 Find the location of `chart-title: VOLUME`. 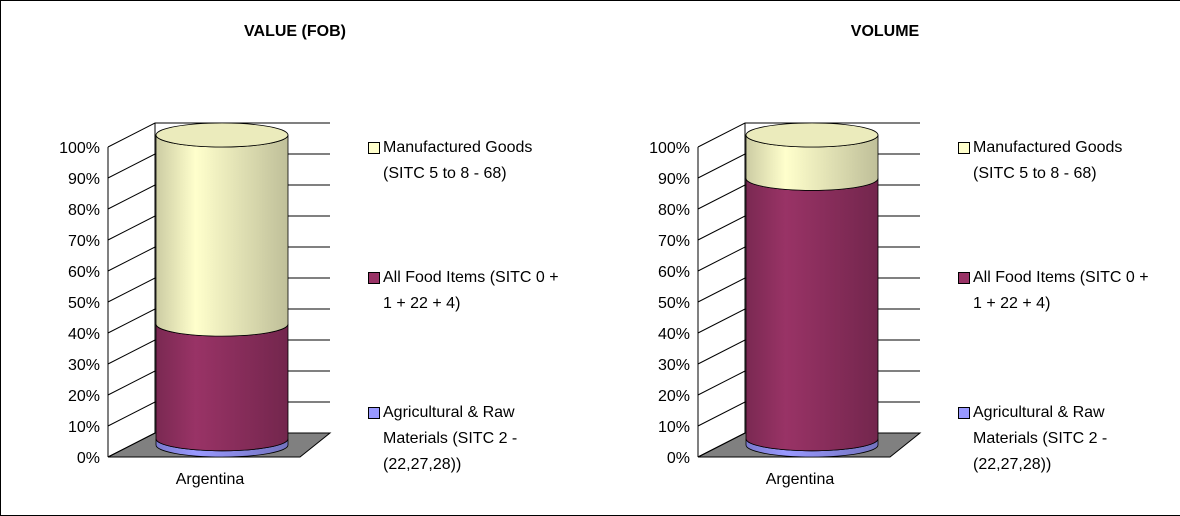

chart-title: VOLUME is located at coordinates (885, 31).